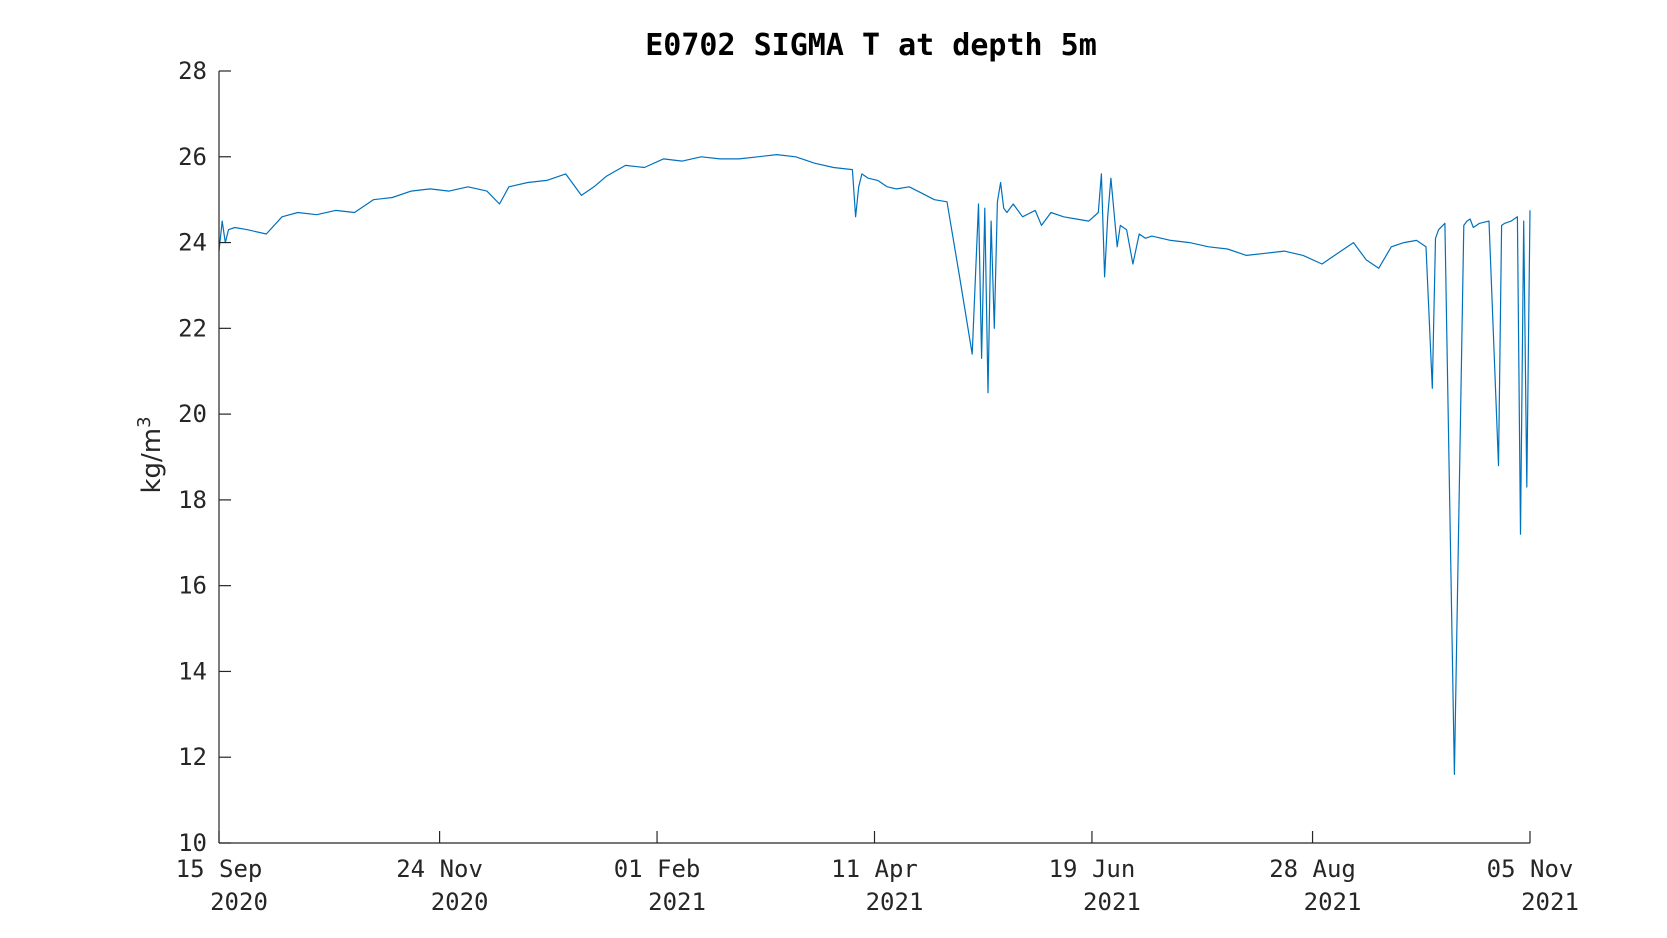 Image resolution: width=1667 pixels, height=938 pixels. Describe the element at coordinates (192, 500) in the screenshot. I see `y-tick-label: 18` at that location.